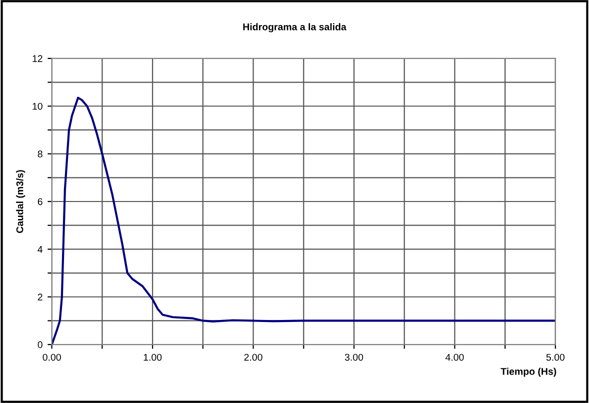 This screenshot has width=589, height=403. What do you see at coordinates (253, 357) in the screenshot?
I see `x-tick-label: 2.00` at bounding box center [253, 357].